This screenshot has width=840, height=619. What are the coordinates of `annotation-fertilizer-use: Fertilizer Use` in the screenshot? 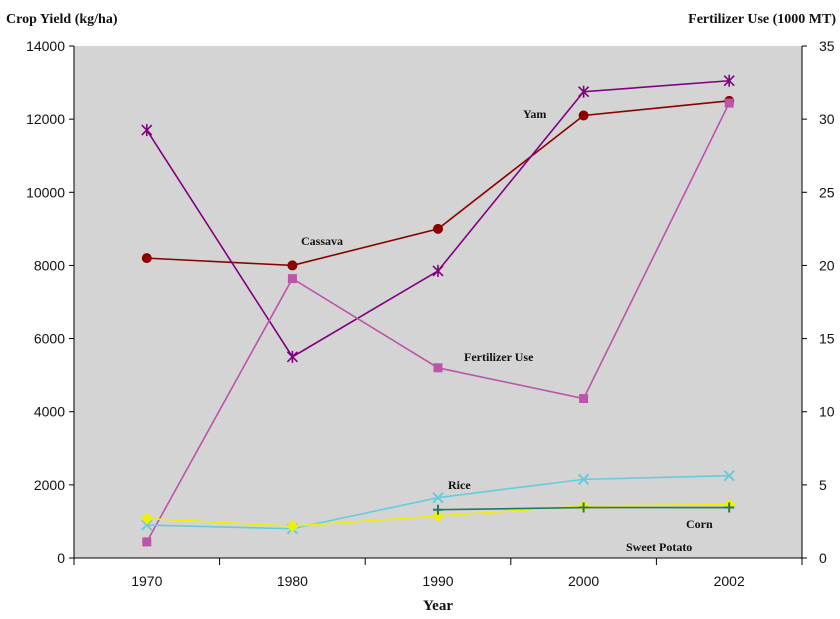 It's located at (499, 357).